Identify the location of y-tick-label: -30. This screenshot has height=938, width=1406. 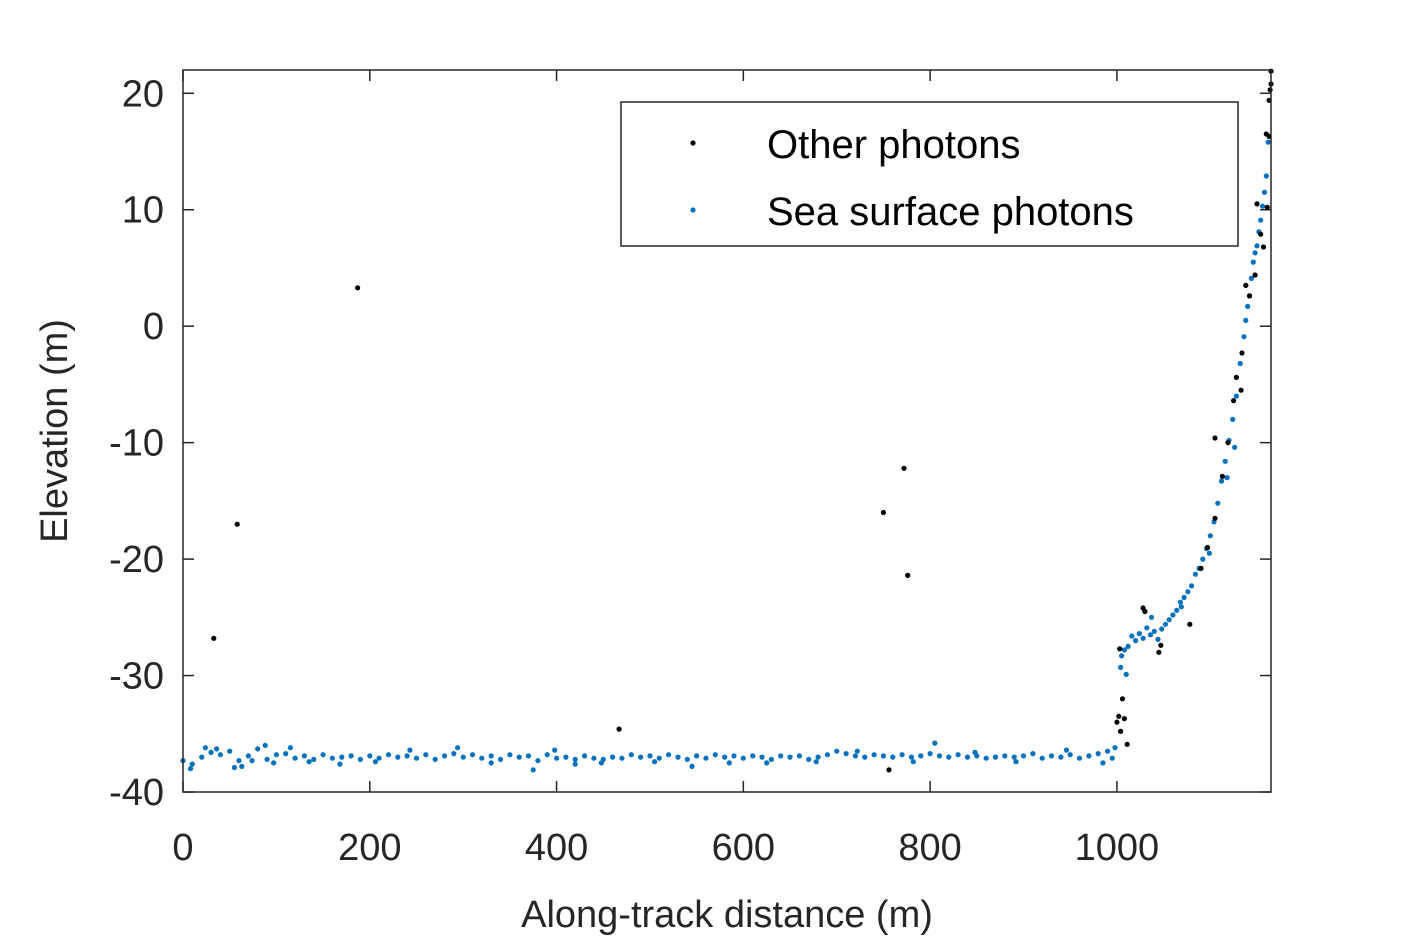
(136, 677).